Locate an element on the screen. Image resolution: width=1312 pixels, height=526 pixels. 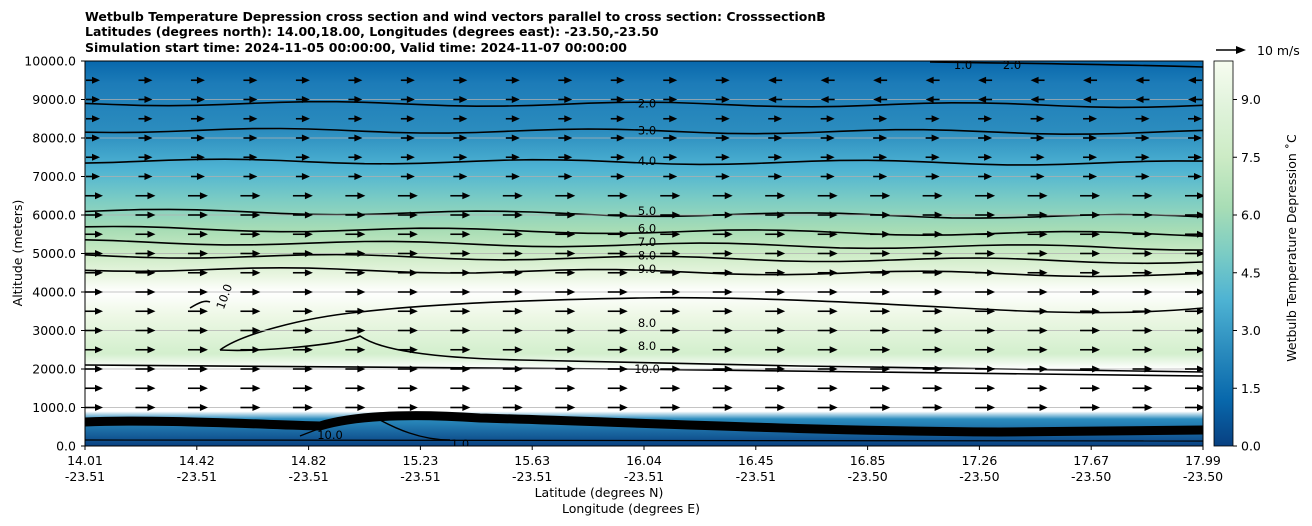
x-axis-label-line-2: Longitude (degrees E) is located at coordinates (631, 508).